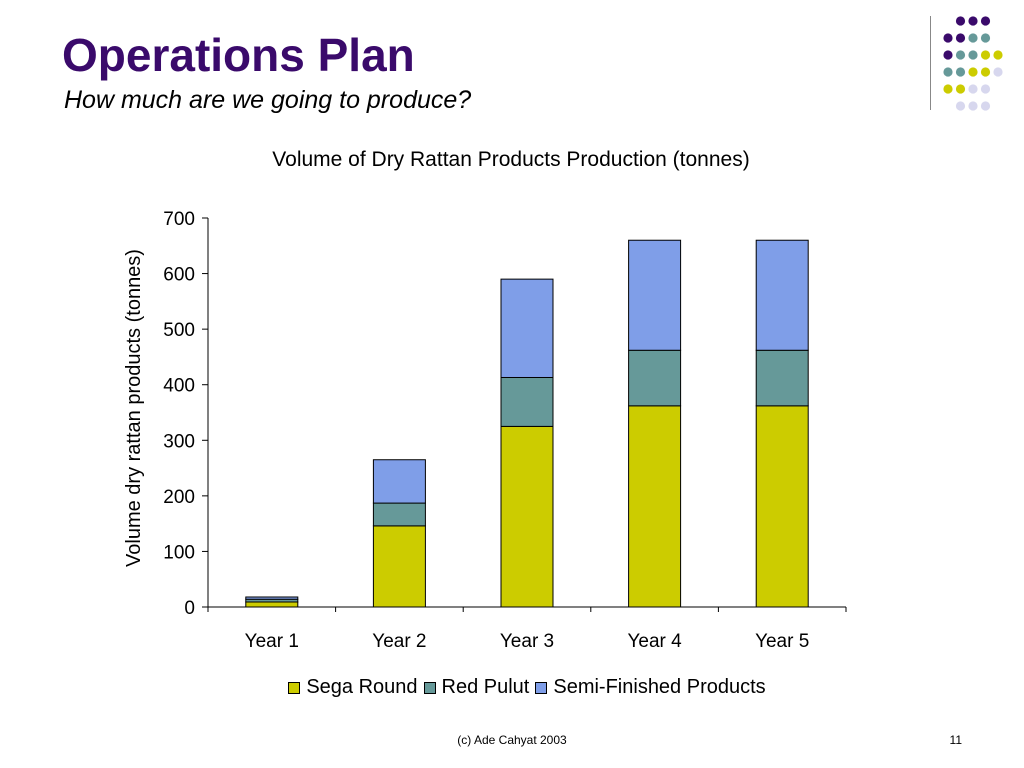 The height and width of the screenshot is (768, 1024). I want to click on y-tick-label: 600, so click(179, 275).